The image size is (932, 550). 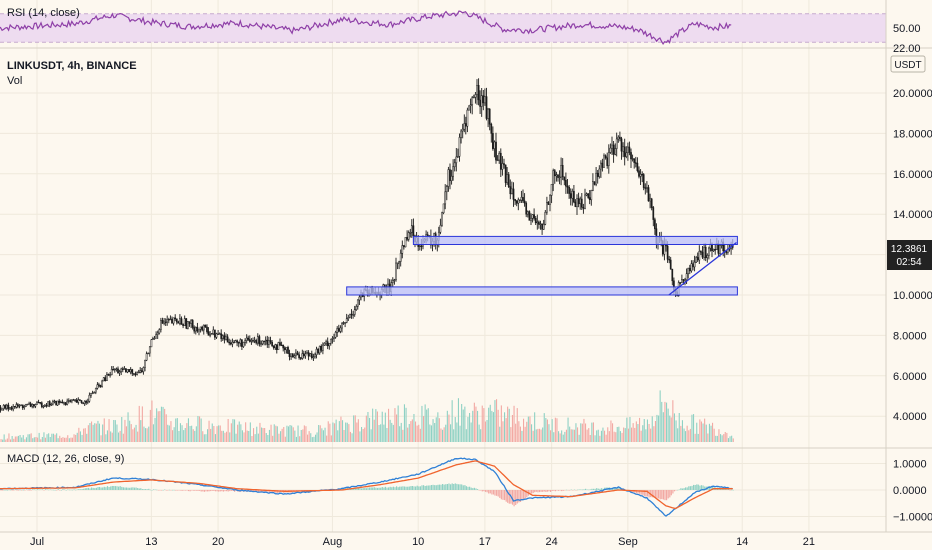 I want to click on rsi-price-scale: 50.00 22.00, so click(x=907, y=39).